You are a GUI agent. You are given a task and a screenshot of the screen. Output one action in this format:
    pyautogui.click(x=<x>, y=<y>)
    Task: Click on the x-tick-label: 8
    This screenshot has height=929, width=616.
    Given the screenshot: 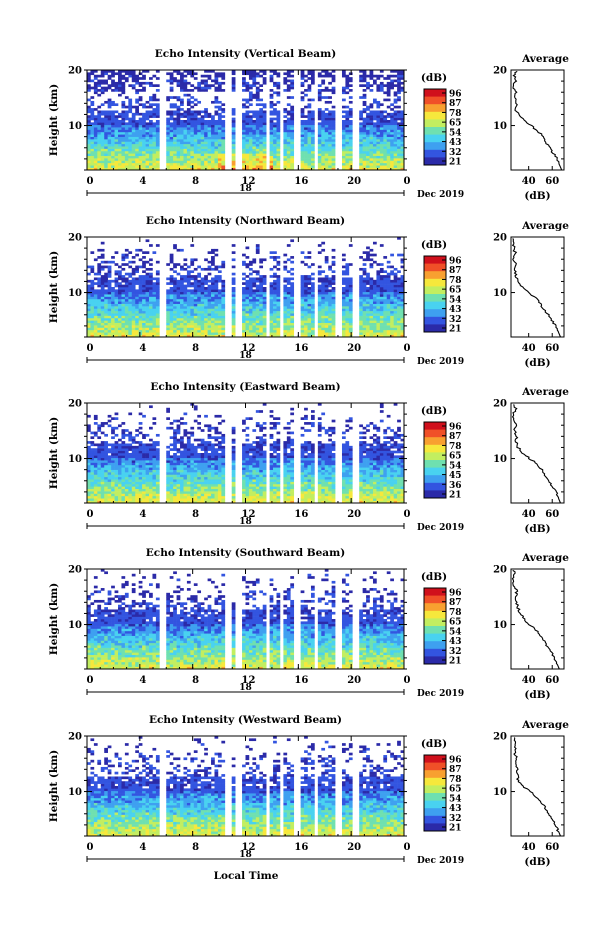 What is the action you would take?
    pyautogui.click(x=195, y=181)
    